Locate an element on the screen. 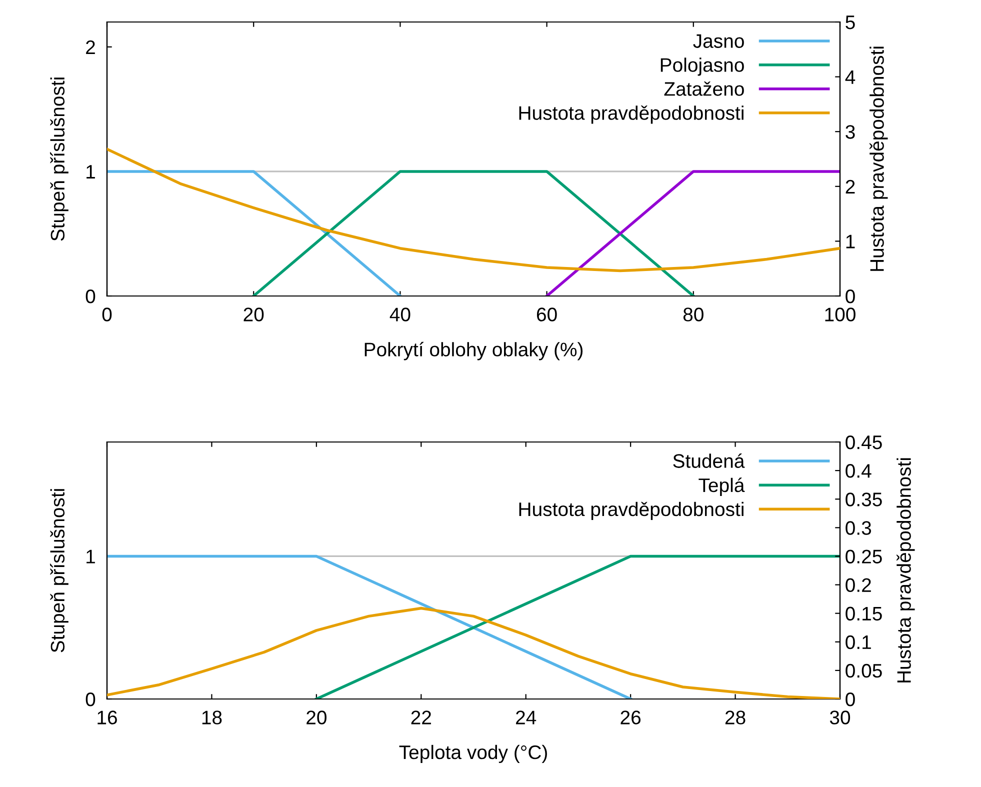  x-tick-label: 30 is located at coordinates (840, 717).